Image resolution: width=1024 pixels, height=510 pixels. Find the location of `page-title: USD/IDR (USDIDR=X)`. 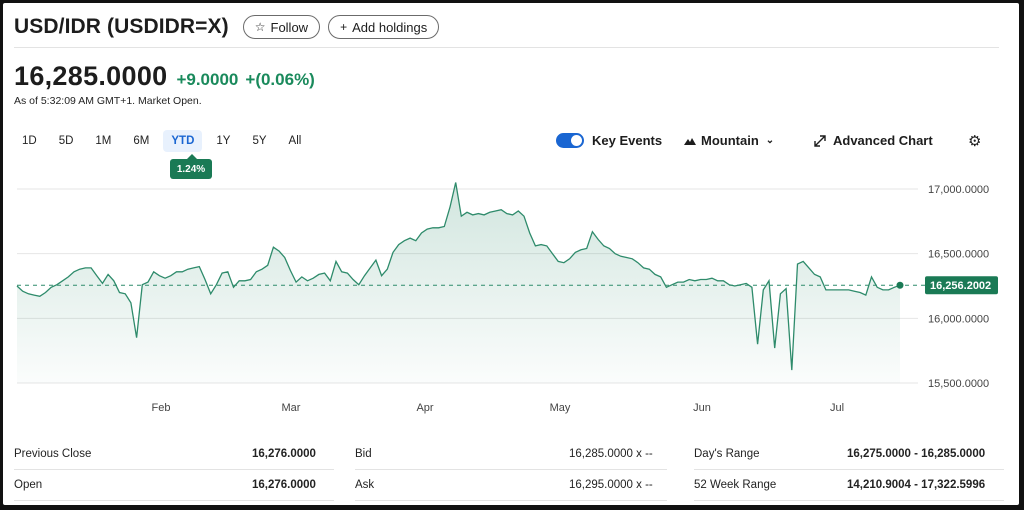

page-title: USD/IDR (USDIDR=X) is located at coordinates (121, 26).